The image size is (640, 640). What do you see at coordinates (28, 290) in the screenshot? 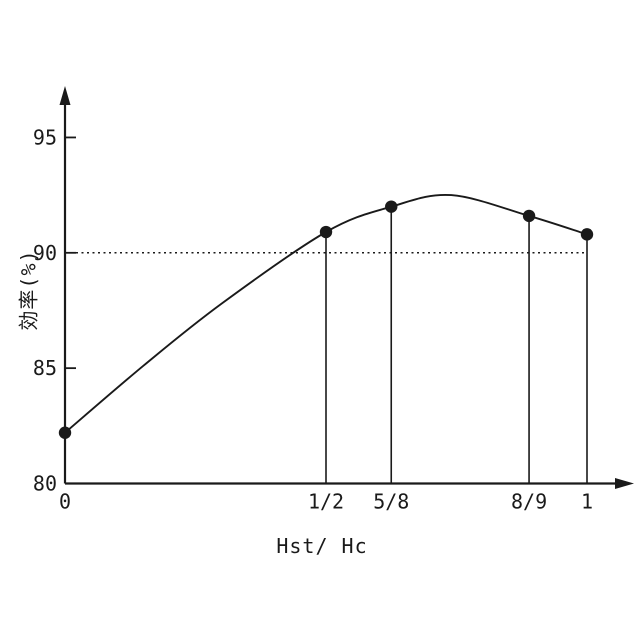
I see `y-axis-title: 効率(%)` at bounding box center [28, 290].